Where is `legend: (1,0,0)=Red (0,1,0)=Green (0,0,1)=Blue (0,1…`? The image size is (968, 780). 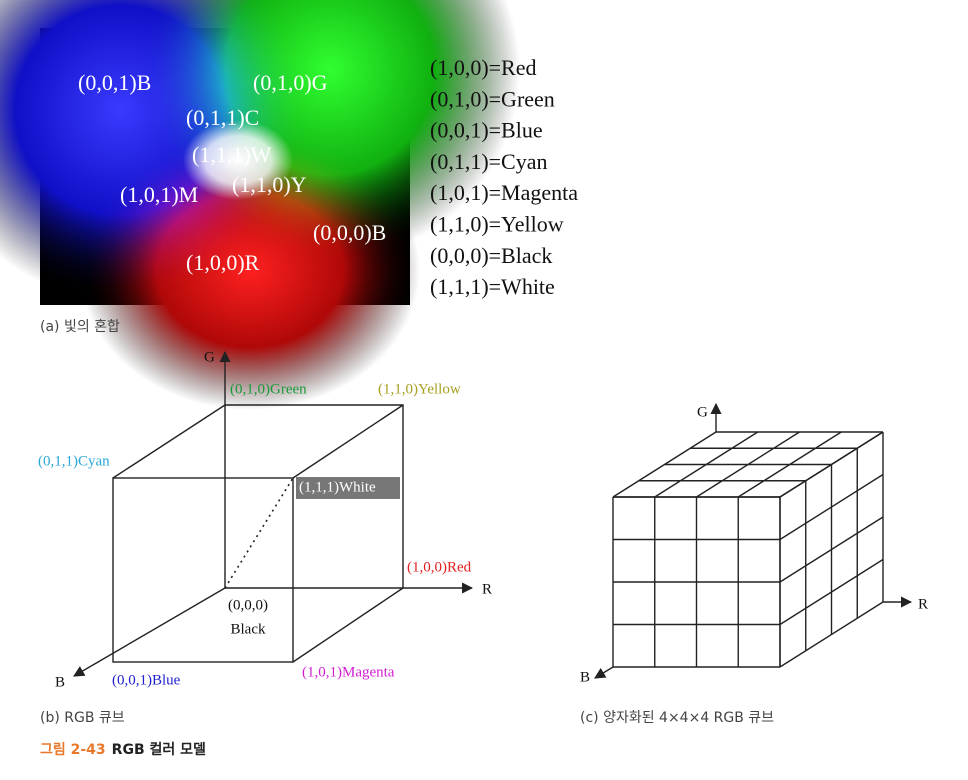 legend: (1,0,0)=Red (0,1,0)=Green (0,0,1)=Blue (0,1… is located at coordinates (504, 177).